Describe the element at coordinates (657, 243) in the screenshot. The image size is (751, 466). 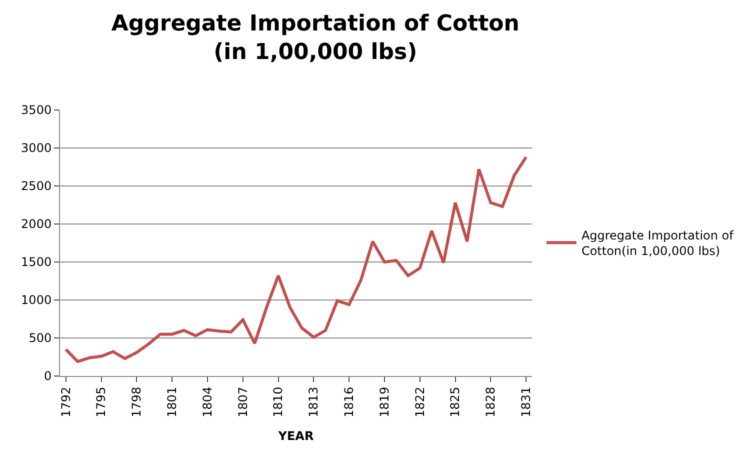
I see `legend-label: Aggregate Importation of Cotton(in 1,00,000 lbs)` at that location.